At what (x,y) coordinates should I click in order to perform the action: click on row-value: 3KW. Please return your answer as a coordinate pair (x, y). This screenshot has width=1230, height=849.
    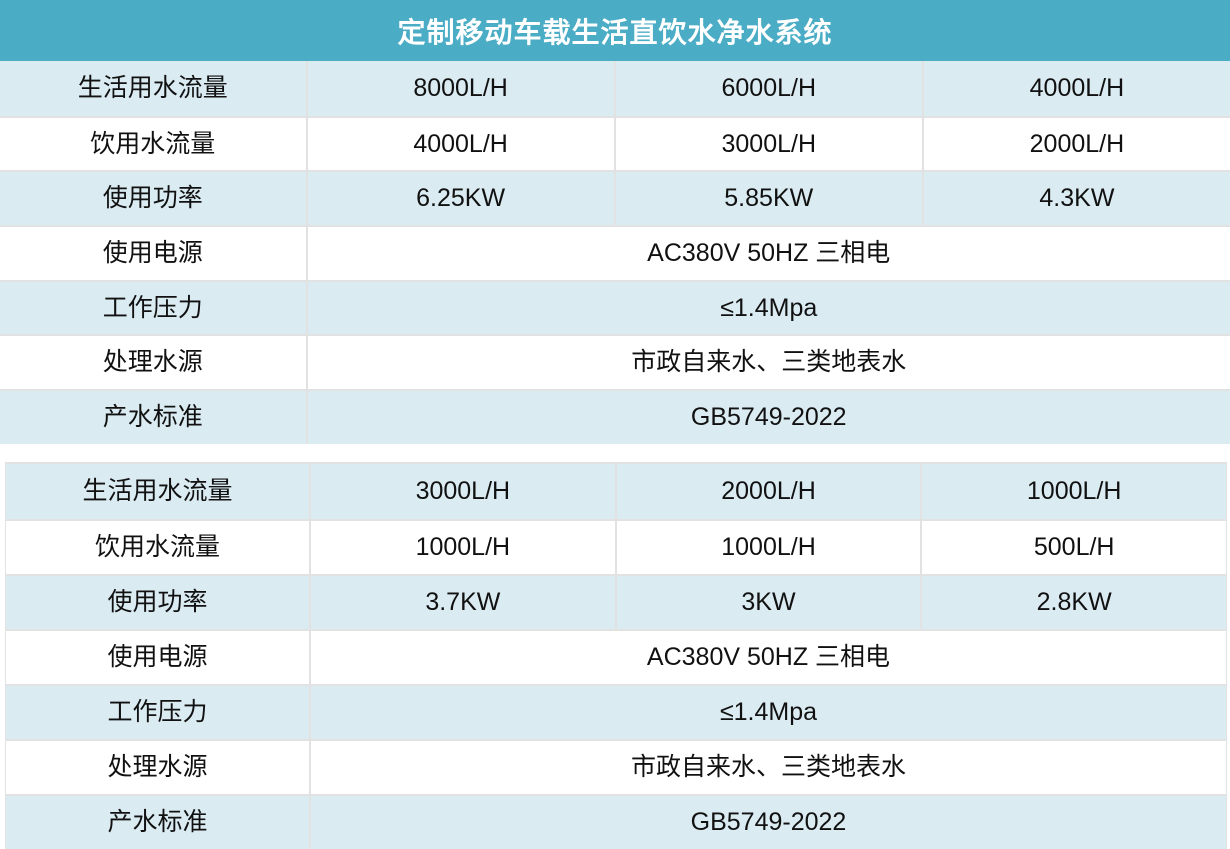
    Looking at the image, I should click on (770, 602).